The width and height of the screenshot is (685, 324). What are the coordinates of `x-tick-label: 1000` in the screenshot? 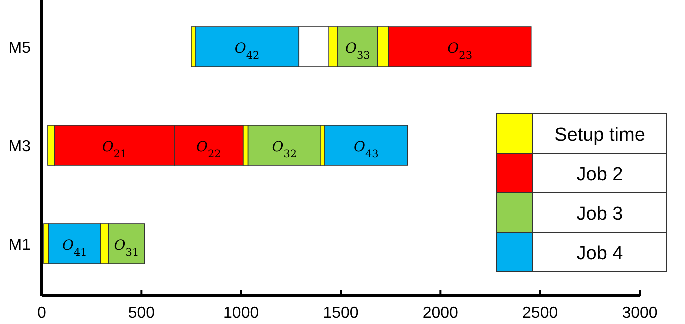 It's located at (242, 313).